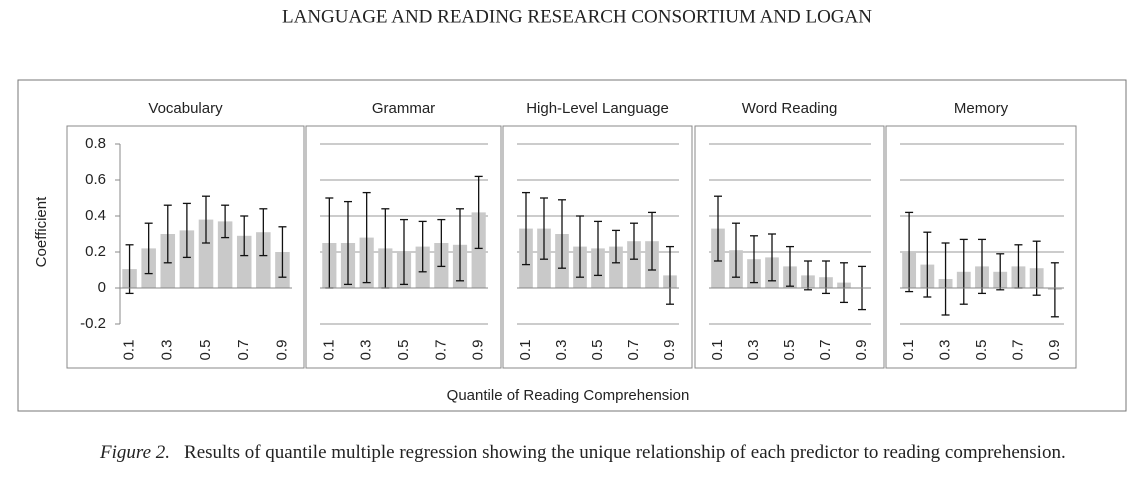 The image size is (1142, 494). Describe the element at coordinates (93, 323) in the screenshot. I see `y-tick-label: -0.2` at that location.